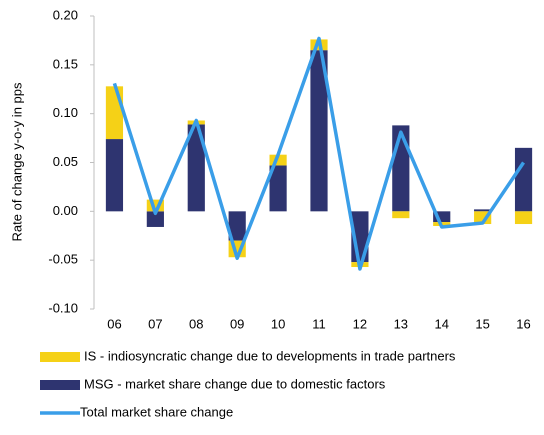 The image size is (544, 435). What do you see at coordinates (114, 323) in the screenshot?
I see `x-tick-label: 06` at bounding box center [114, 323].